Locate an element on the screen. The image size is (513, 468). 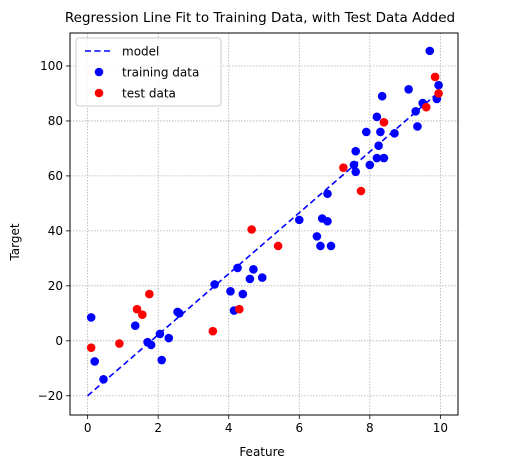
legend-training-data-swatch is located at coordinates (99, 72).